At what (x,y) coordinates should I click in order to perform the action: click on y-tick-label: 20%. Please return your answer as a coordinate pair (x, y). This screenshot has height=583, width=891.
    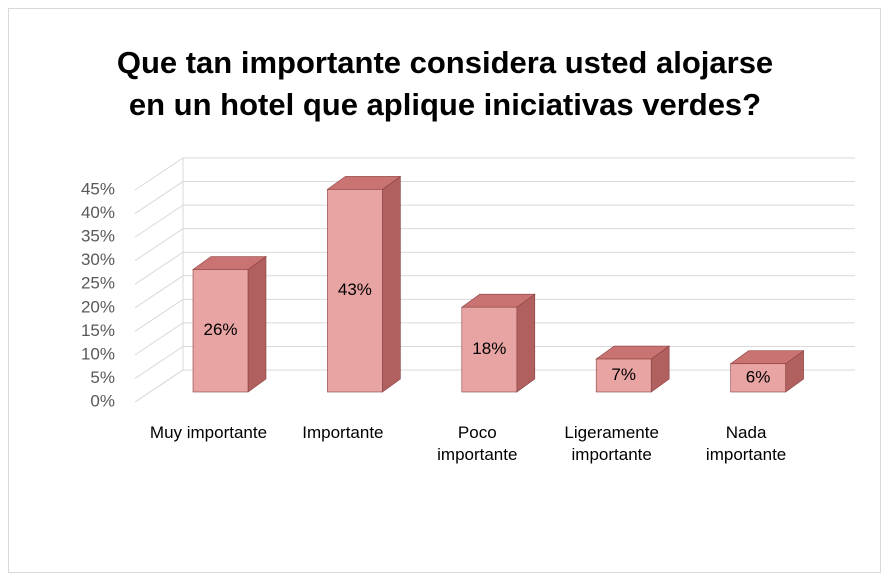
    Looking at the image, I should click on (98, 306).